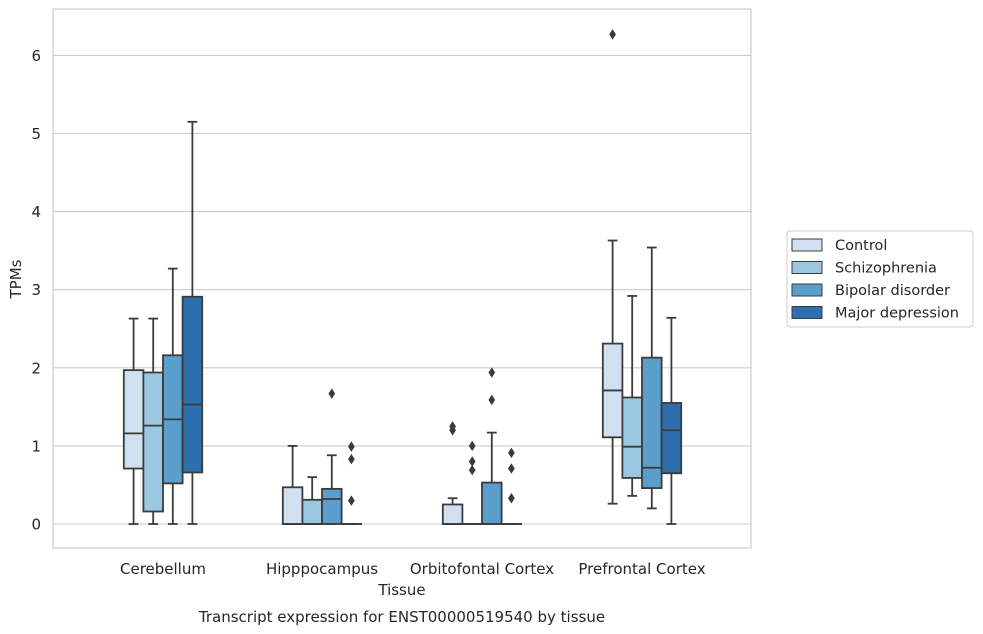 This screenshot has height=634, width=983. I want to click on y-tick-label: 3, so click(36, 290).